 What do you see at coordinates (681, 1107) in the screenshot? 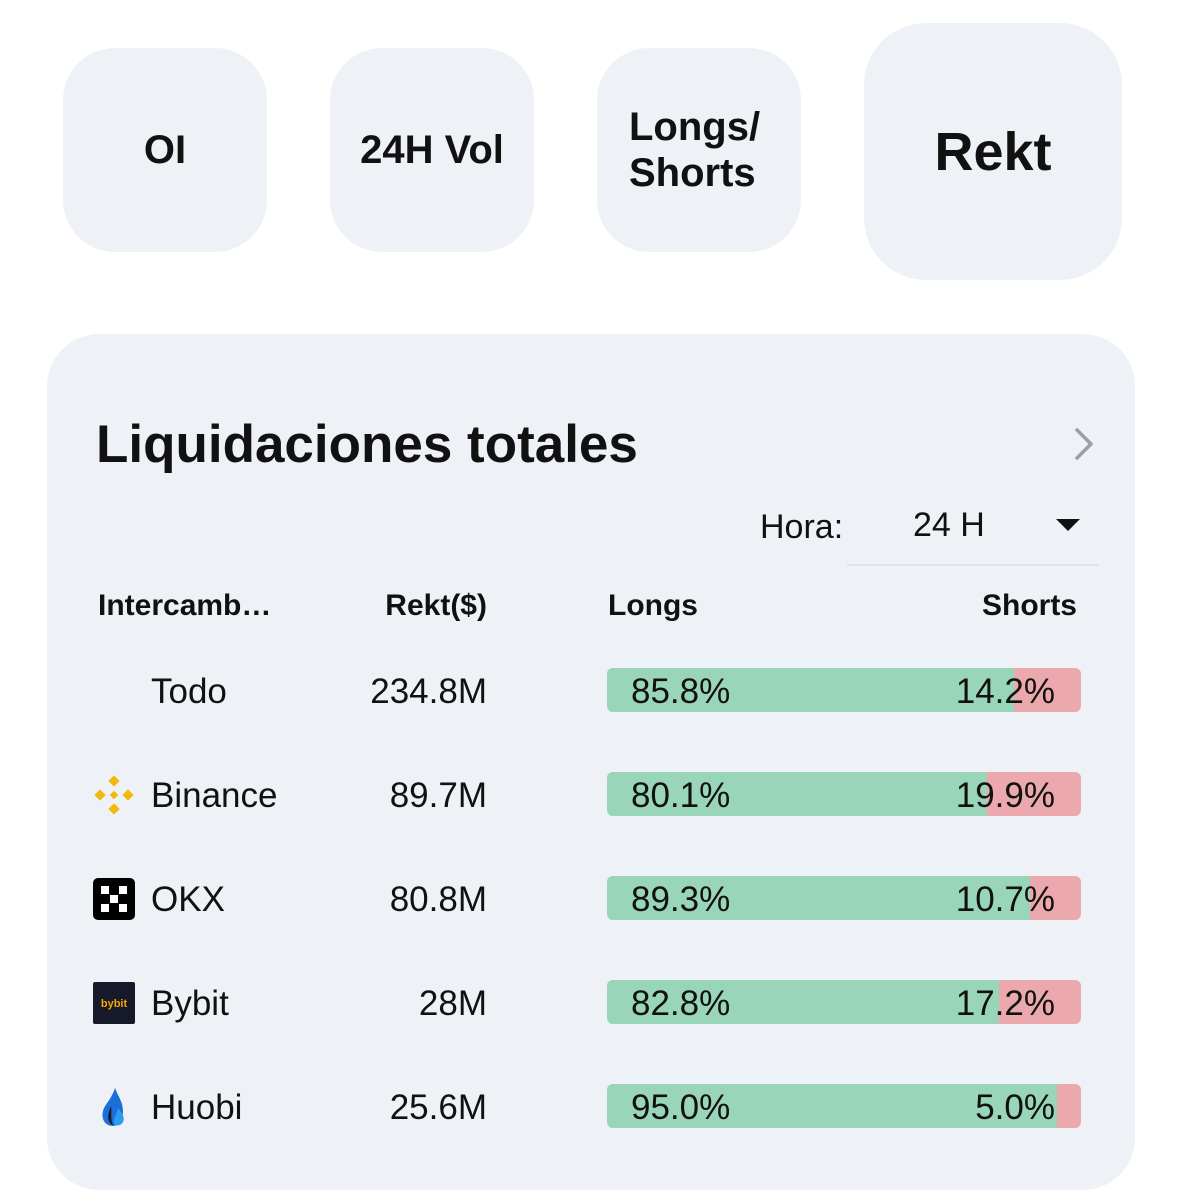
I see `long-percent: 95.0%` at bounding box center [681, 1107].